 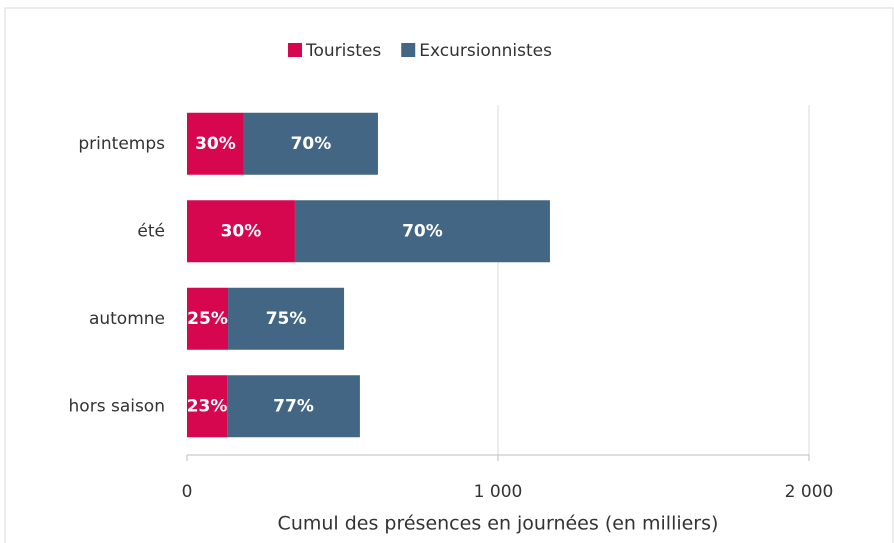 What do you see at coordinates (498, 492) in the screenshot?
I see `x-tick-label: 1 000` at bounding box center [498, 492].